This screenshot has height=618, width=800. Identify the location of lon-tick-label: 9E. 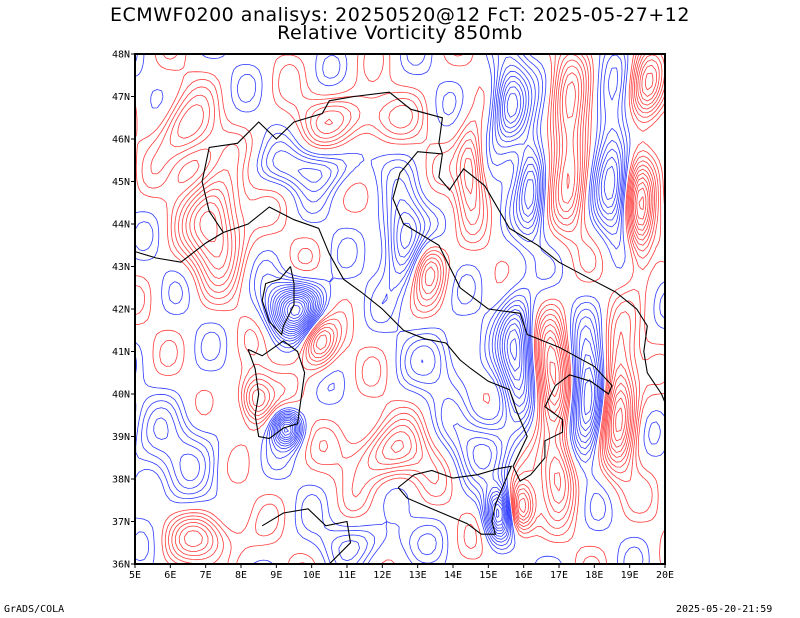
(276, 575).